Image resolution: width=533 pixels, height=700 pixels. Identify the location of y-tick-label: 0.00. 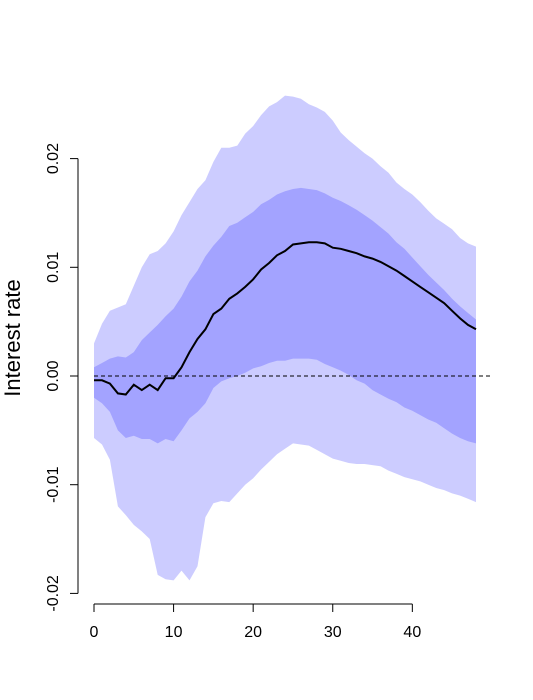
(53, 375).